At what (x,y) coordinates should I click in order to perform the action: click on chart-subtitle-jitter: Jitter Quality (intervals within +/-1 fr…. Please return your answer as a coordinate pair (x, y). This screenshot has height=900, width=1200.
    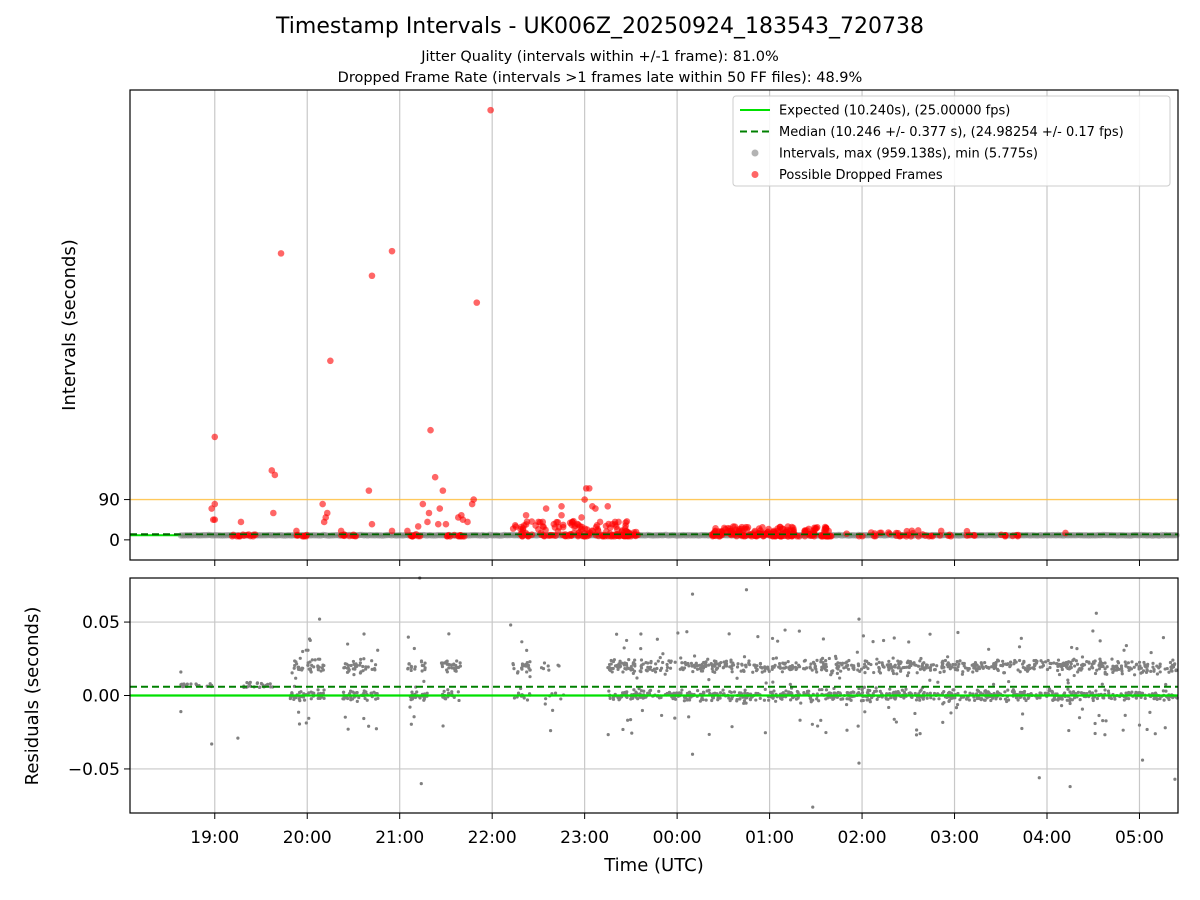
    Looking at the image, I should click on (600, 57).